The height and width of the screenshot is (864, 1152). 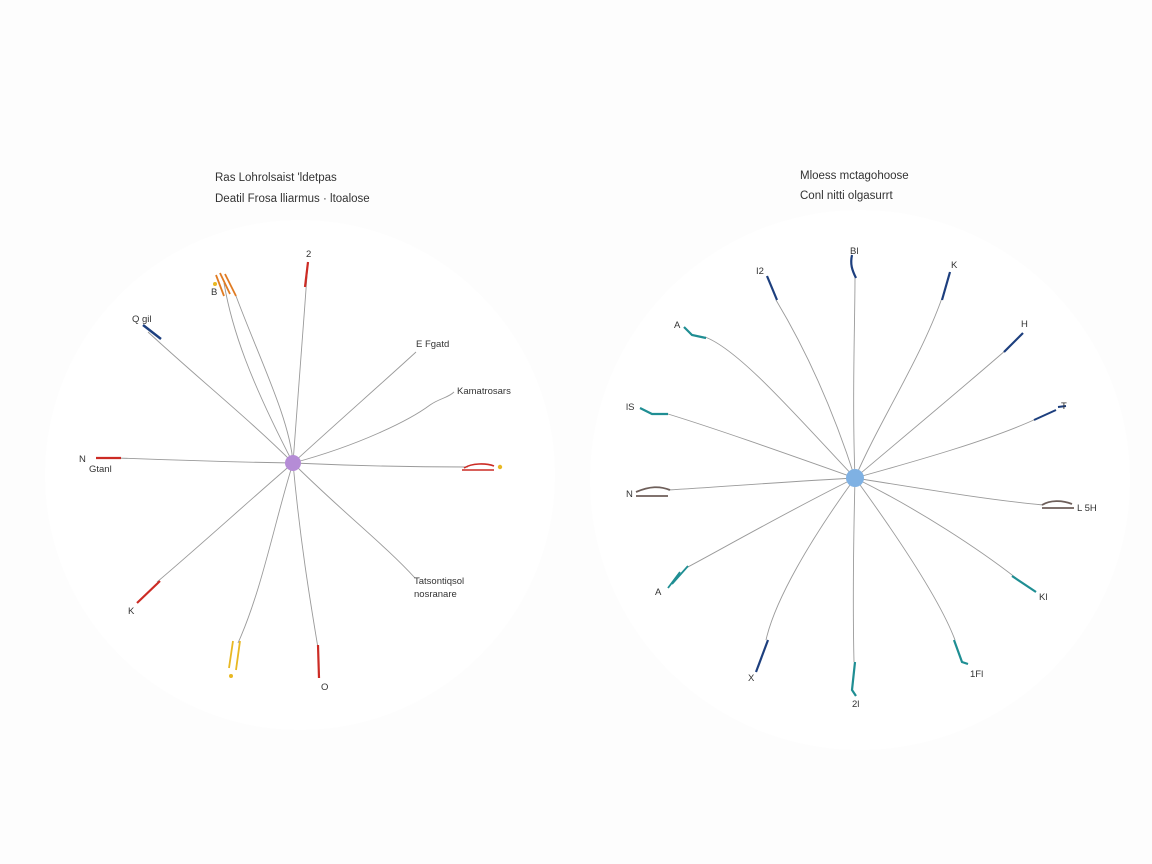 What do you see at coordinates (215, 284) in the screenshot?
I see `left-terminal-b-dot` at bounding box center [215, 284].